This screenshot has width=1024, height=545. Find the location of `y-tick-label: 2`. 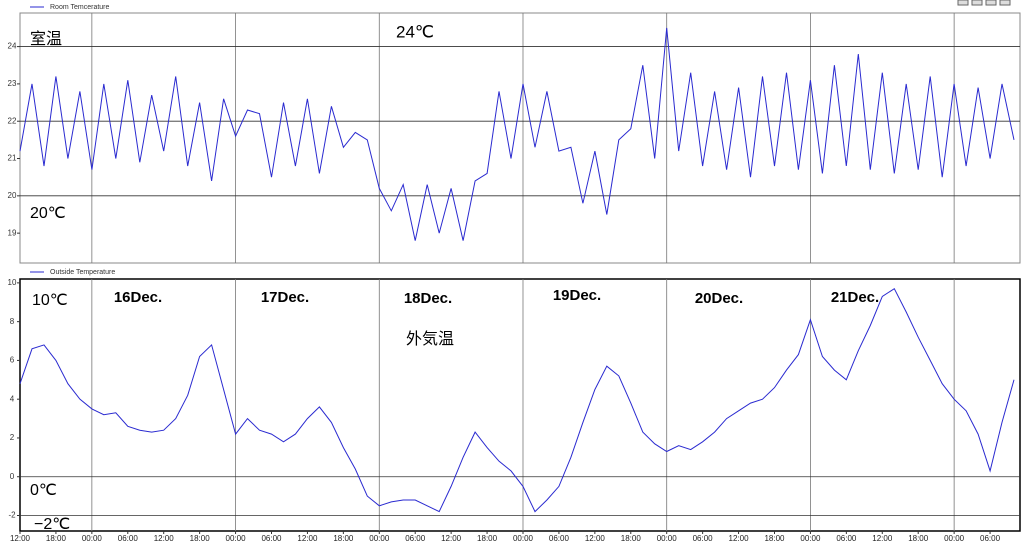

y-tick-label: 2 is located at coordinates (12, 437).